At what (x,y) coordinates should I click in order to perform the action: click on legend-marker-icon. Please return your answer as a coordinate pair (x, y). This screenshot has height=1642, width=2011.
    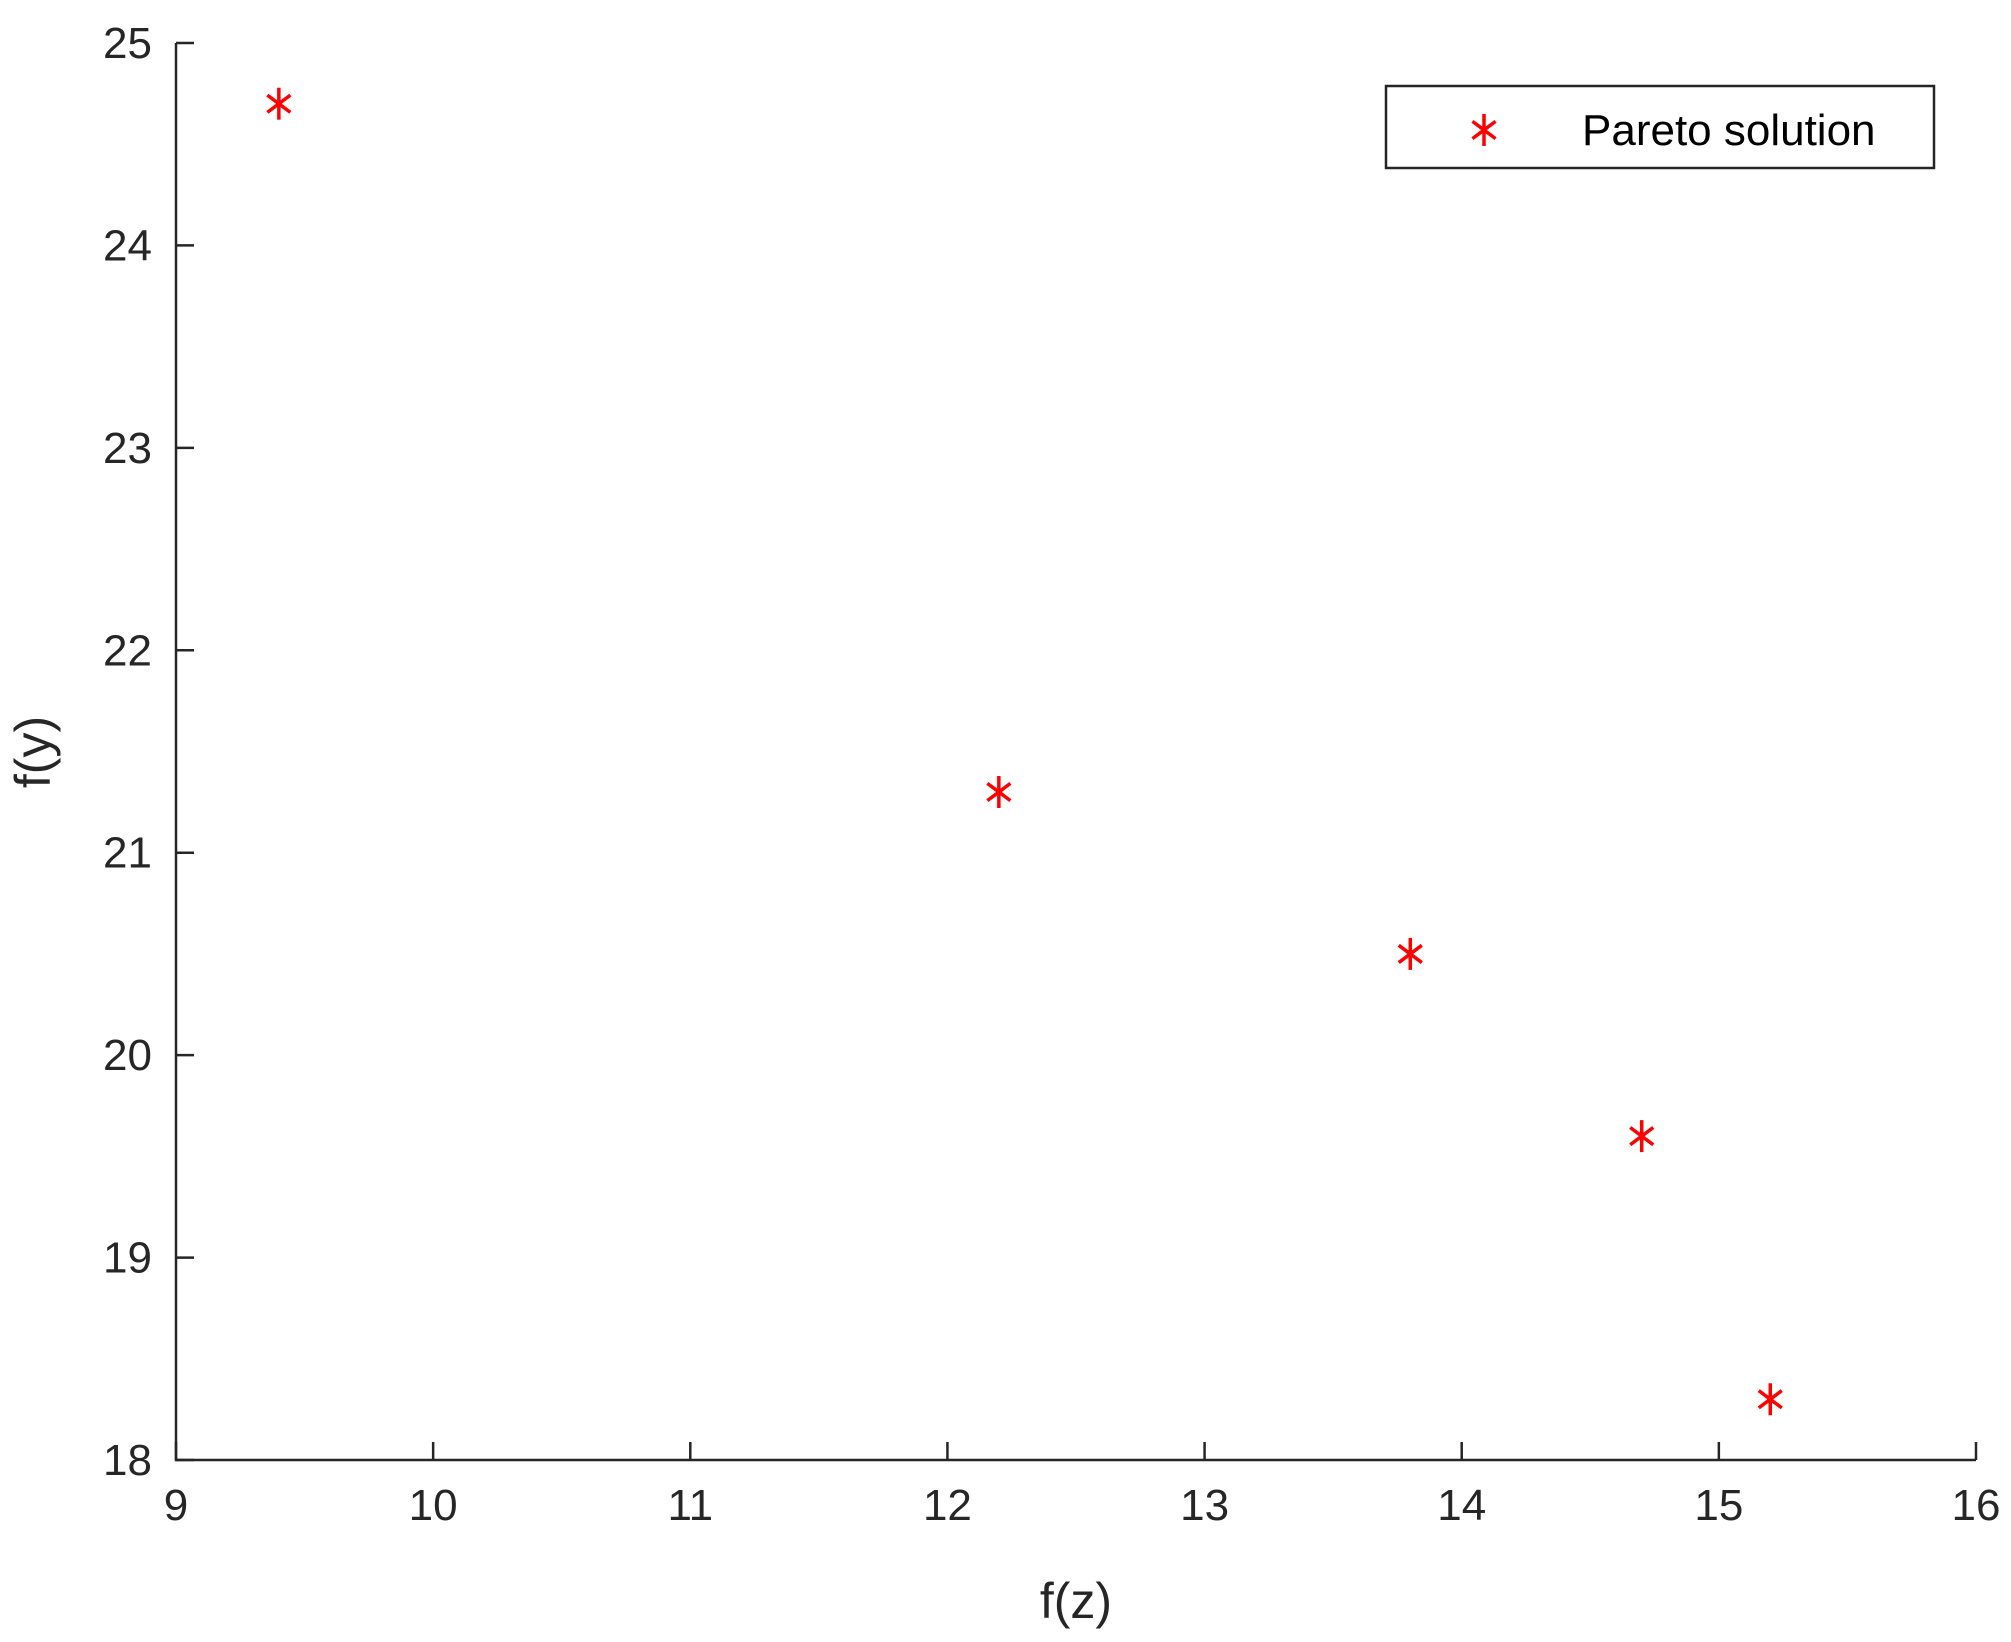
    Looking at the image, I should click on (1484, 130).